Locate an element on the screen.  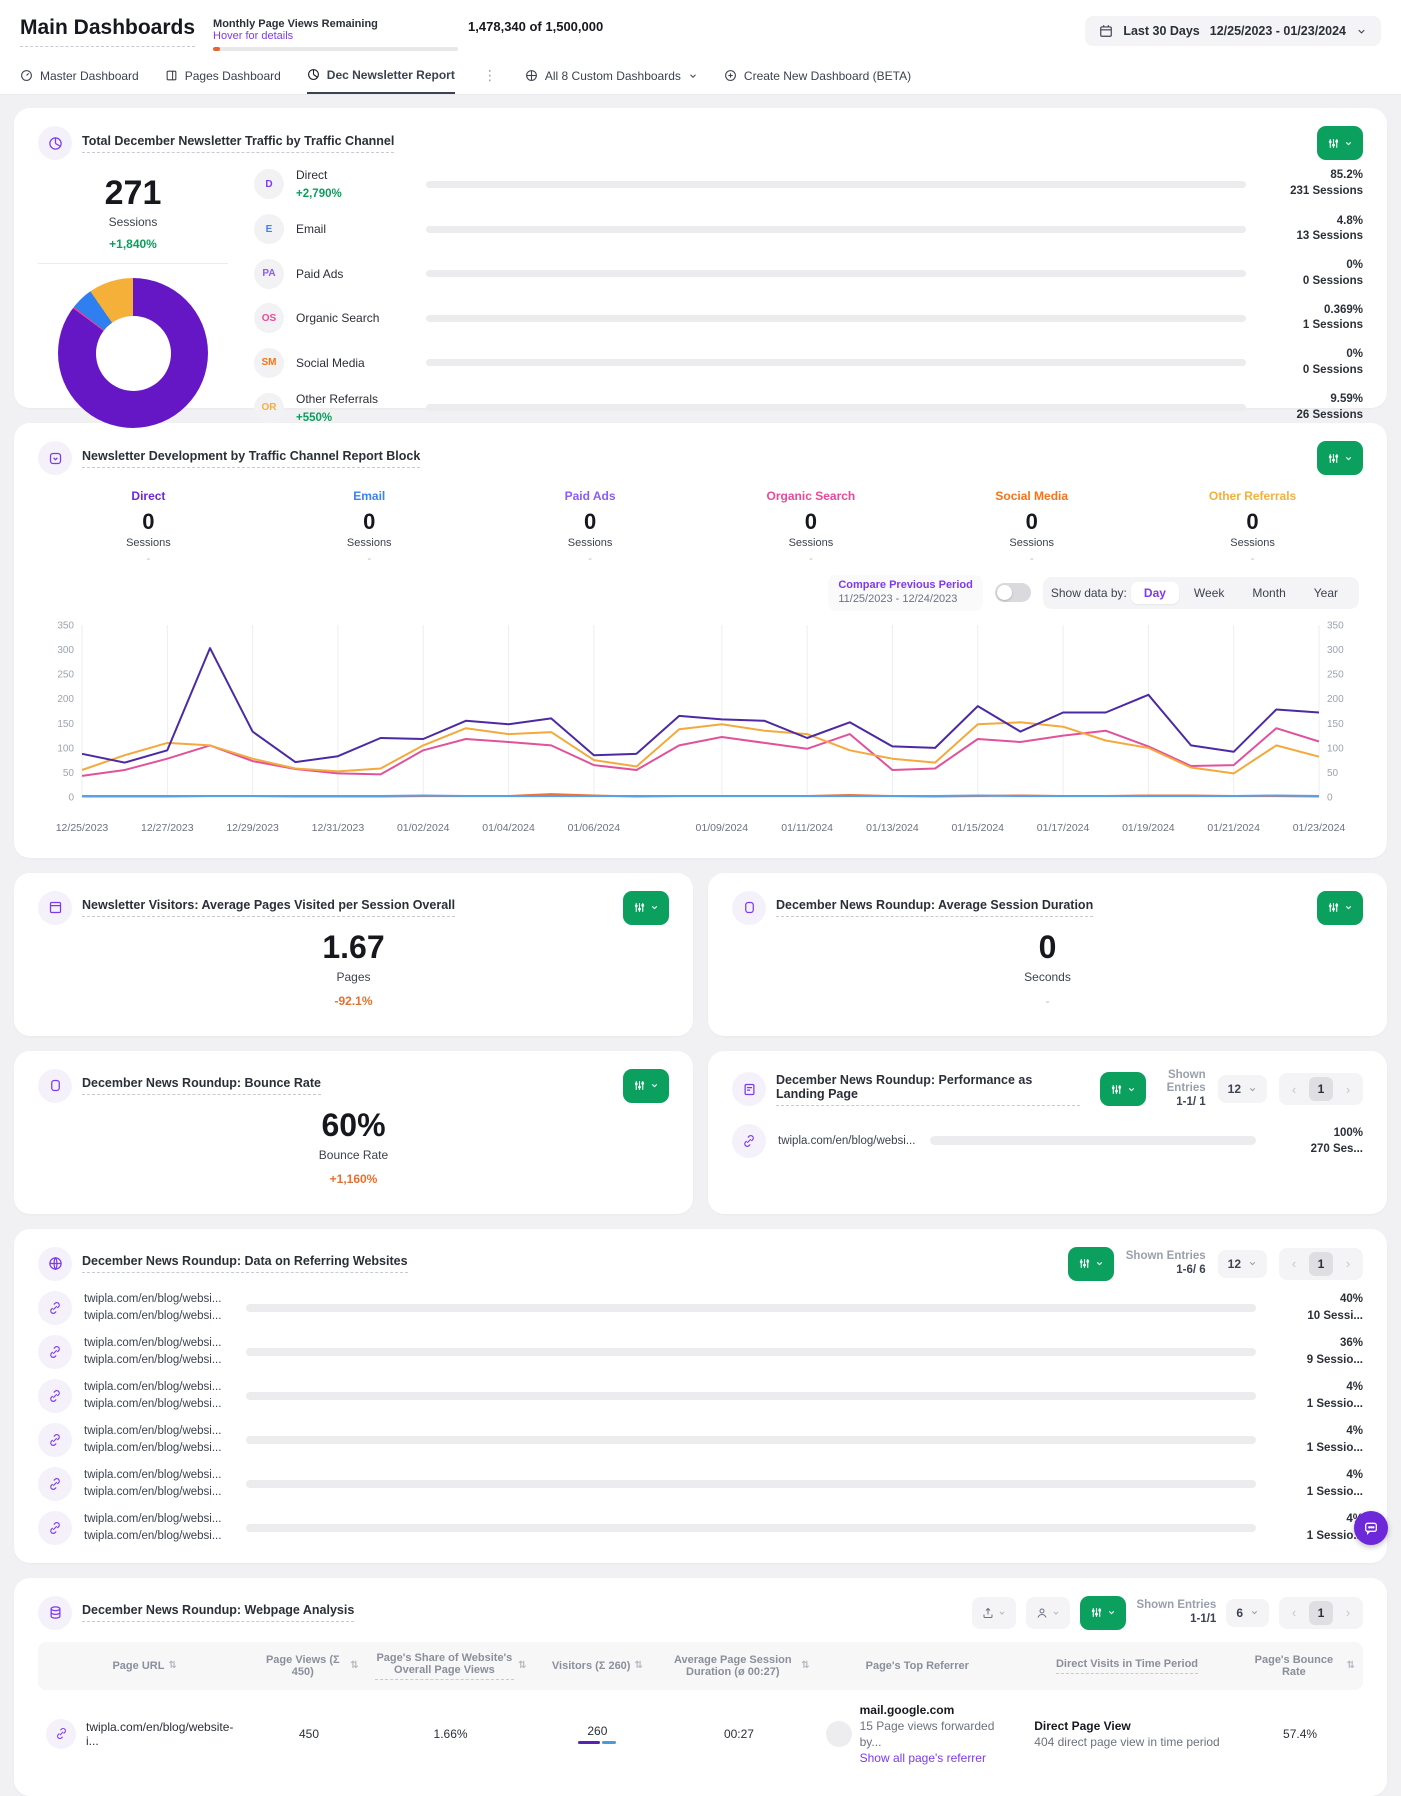
show-by-option-year: Year is located at coordinates (1326, 593).